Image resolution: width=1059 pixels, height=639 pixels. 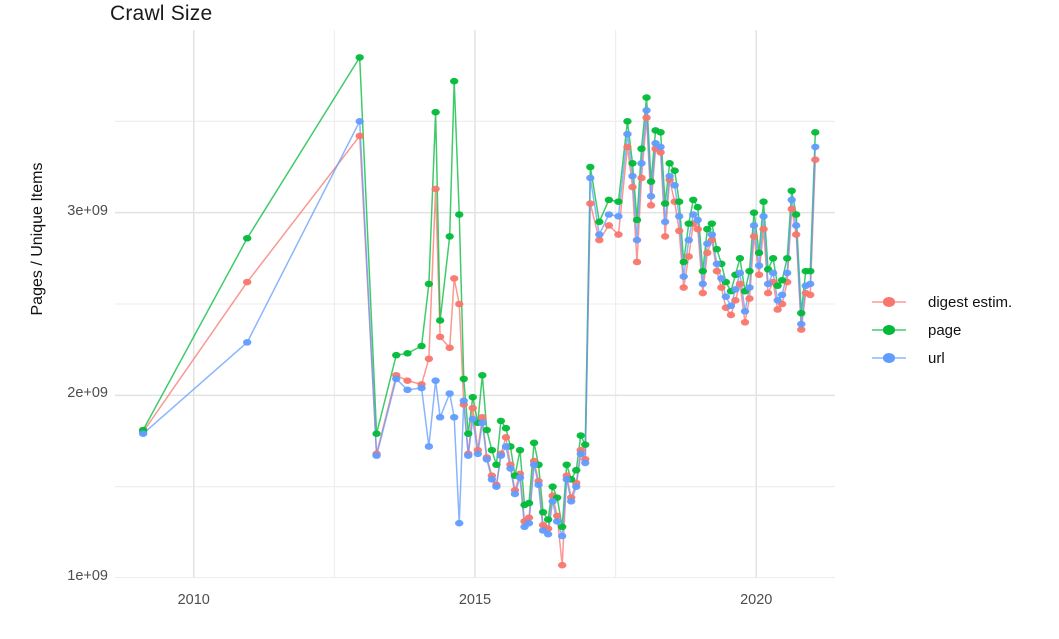 What do you see at coordinates (54, 319) in the screenshot?
I see `y-axis-tick-labels: 1e+09 2e+09 3e+09` at bounding box center [54, 319].